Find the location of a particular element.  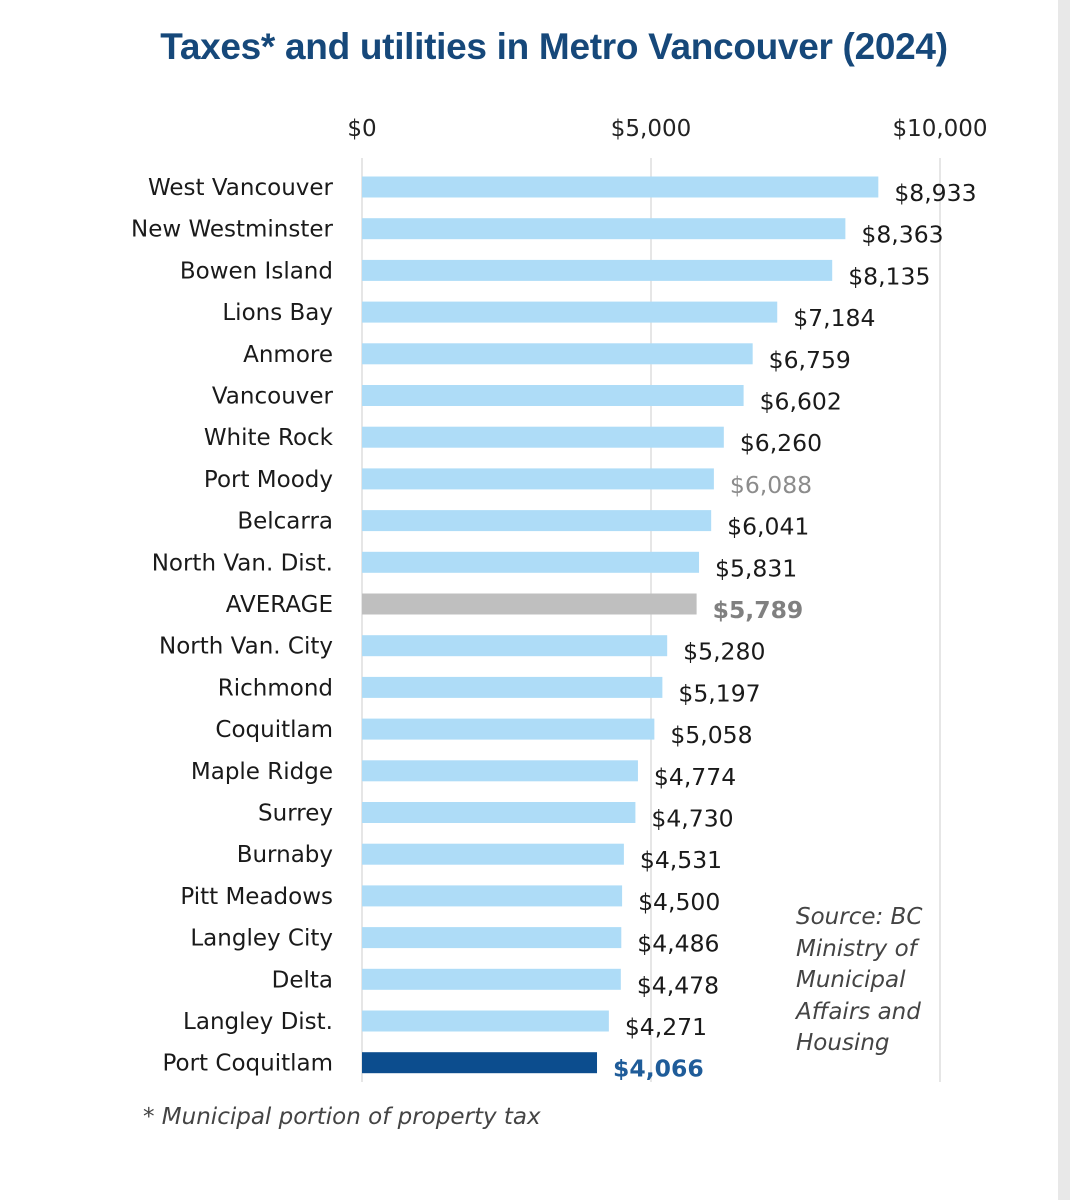

value-label-surrey: $4,730 is located at coordinates (692, 819).